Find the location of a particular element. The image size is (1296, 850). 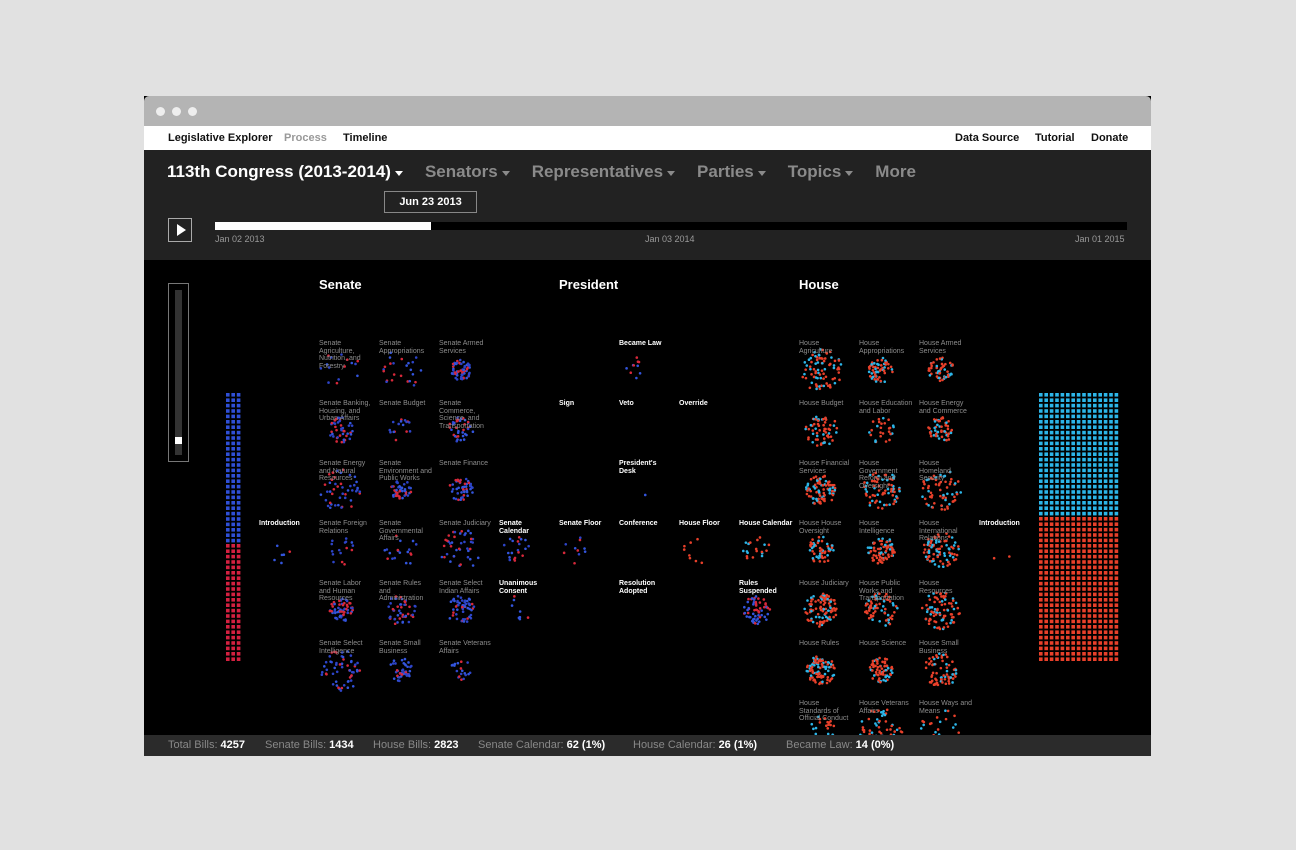

nav-link: Donate is located at coordinates (1110, 138).